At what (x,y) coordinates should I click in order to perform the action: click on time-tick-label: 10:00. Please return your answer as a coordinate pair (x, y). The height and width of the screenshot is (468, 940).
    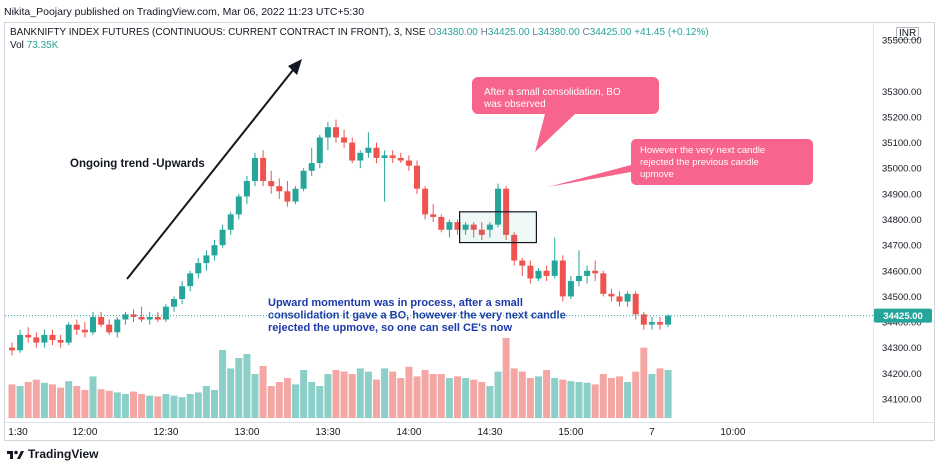
    Looking at the image, I should click on (732, 432).